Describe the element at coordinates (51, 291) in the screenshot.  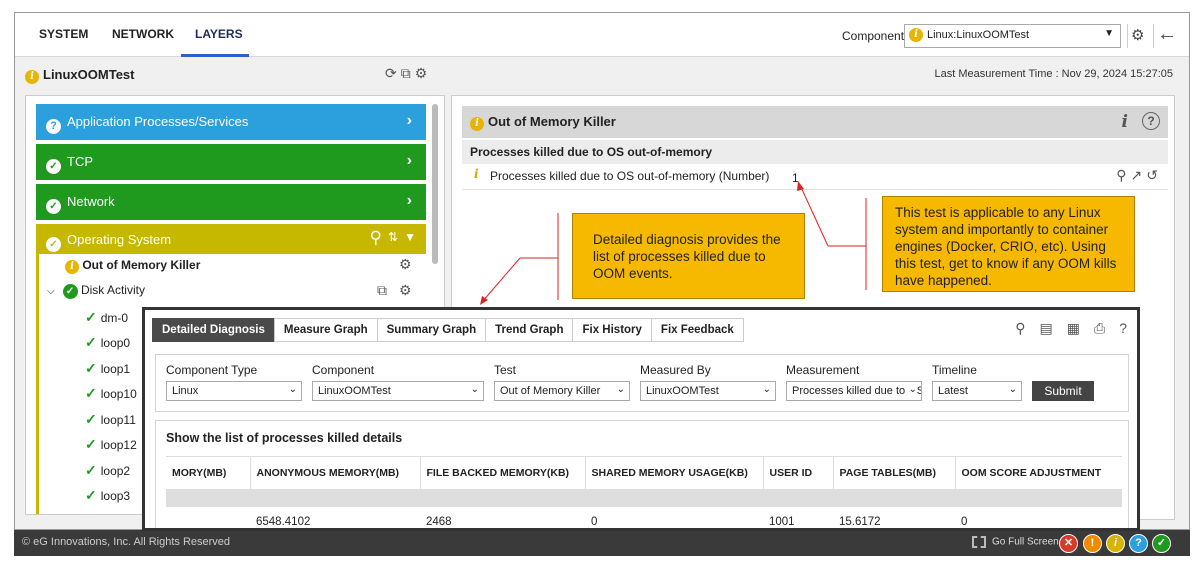
I see `expand-icon: ⌵` at that location.